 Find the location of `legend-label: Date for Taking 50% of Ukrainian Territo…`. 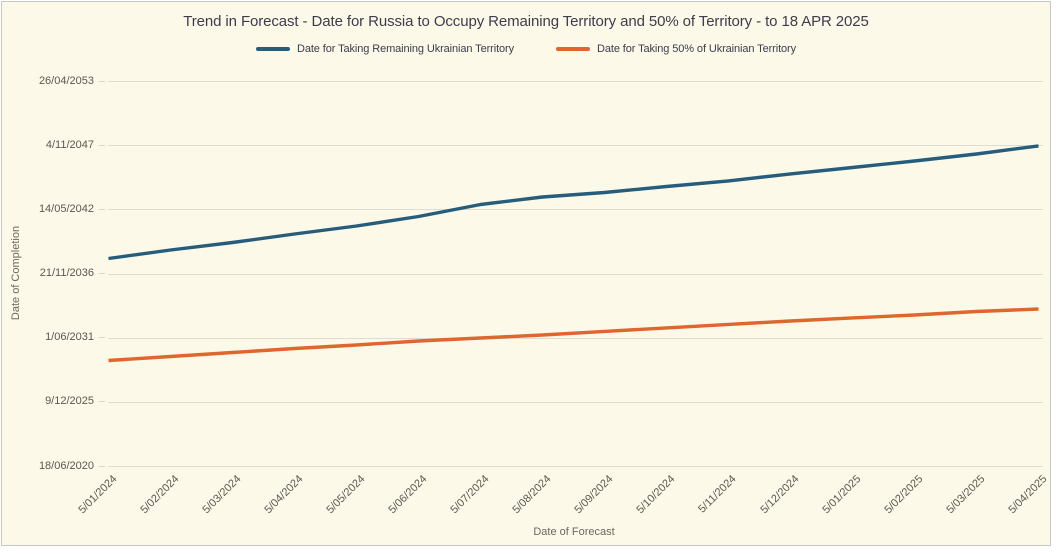

legend-label: Date for Taking 50% of Ukrainian Territo… is located at coordinates (697, 49).